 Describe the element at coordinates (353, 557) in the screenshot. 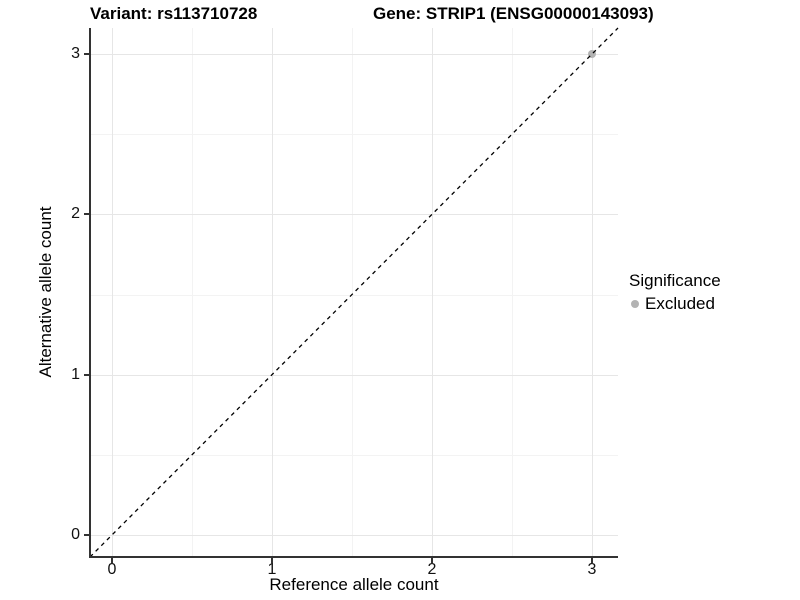

I see `x-axis-line` at that location.